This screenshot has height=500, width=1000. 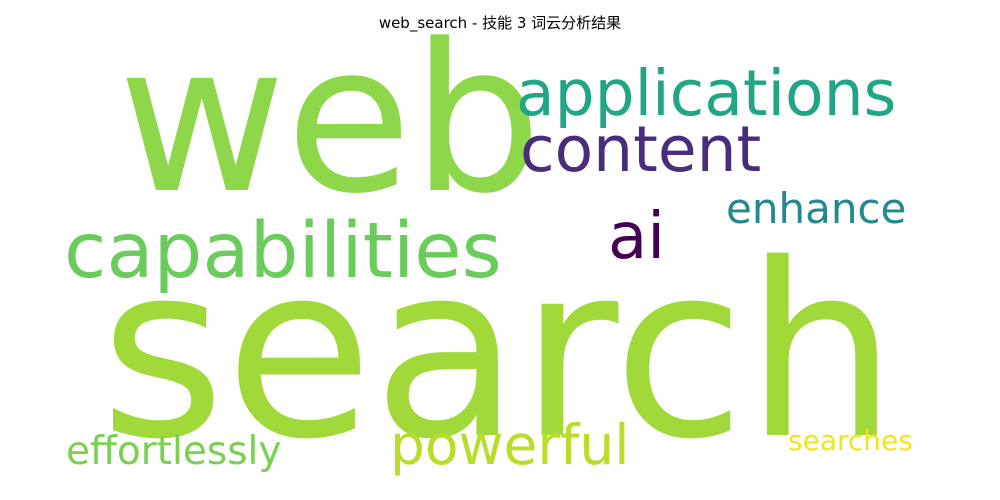 What do you see at coordinates (636, 237) in the screenshot?
I see `word-ai: ai` at bounding box center [636, 237].